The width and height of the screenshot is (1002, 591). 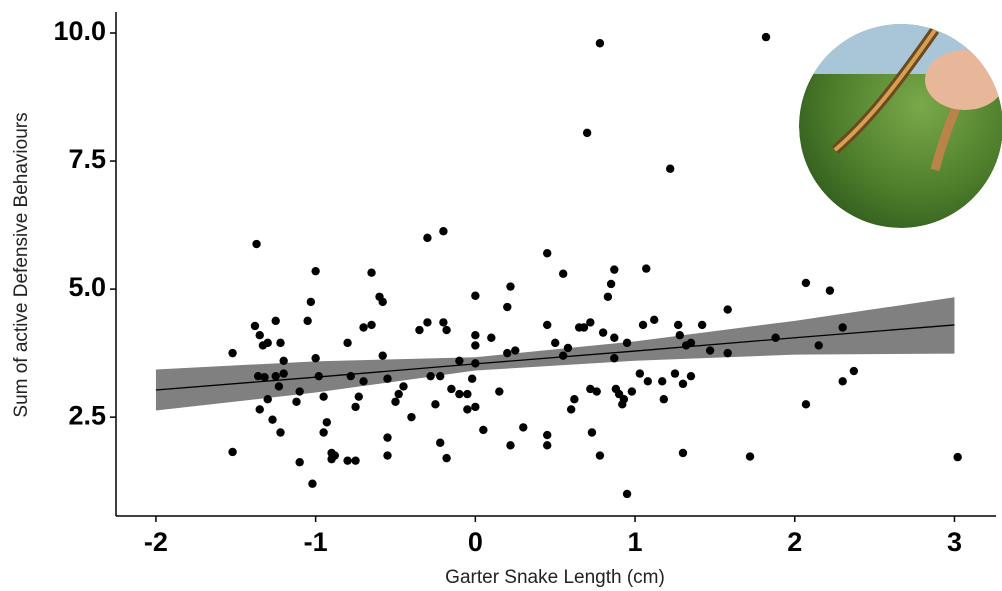 What do you see at coordinates (900, 126) in the screenshot?
I see `photo` at bounding box center [900, 126].